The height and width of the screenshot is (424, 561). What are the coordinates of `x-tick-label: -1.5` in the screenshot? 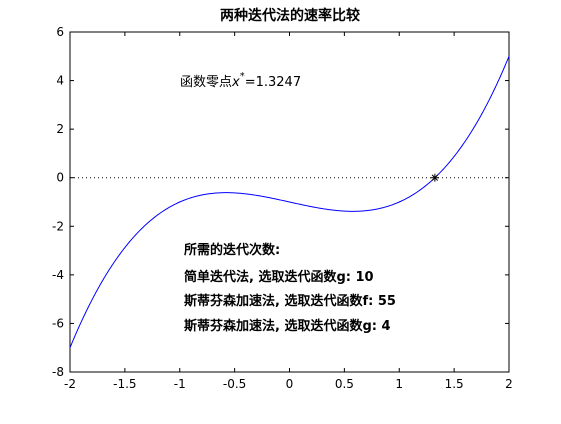 It's located at (124, 384).